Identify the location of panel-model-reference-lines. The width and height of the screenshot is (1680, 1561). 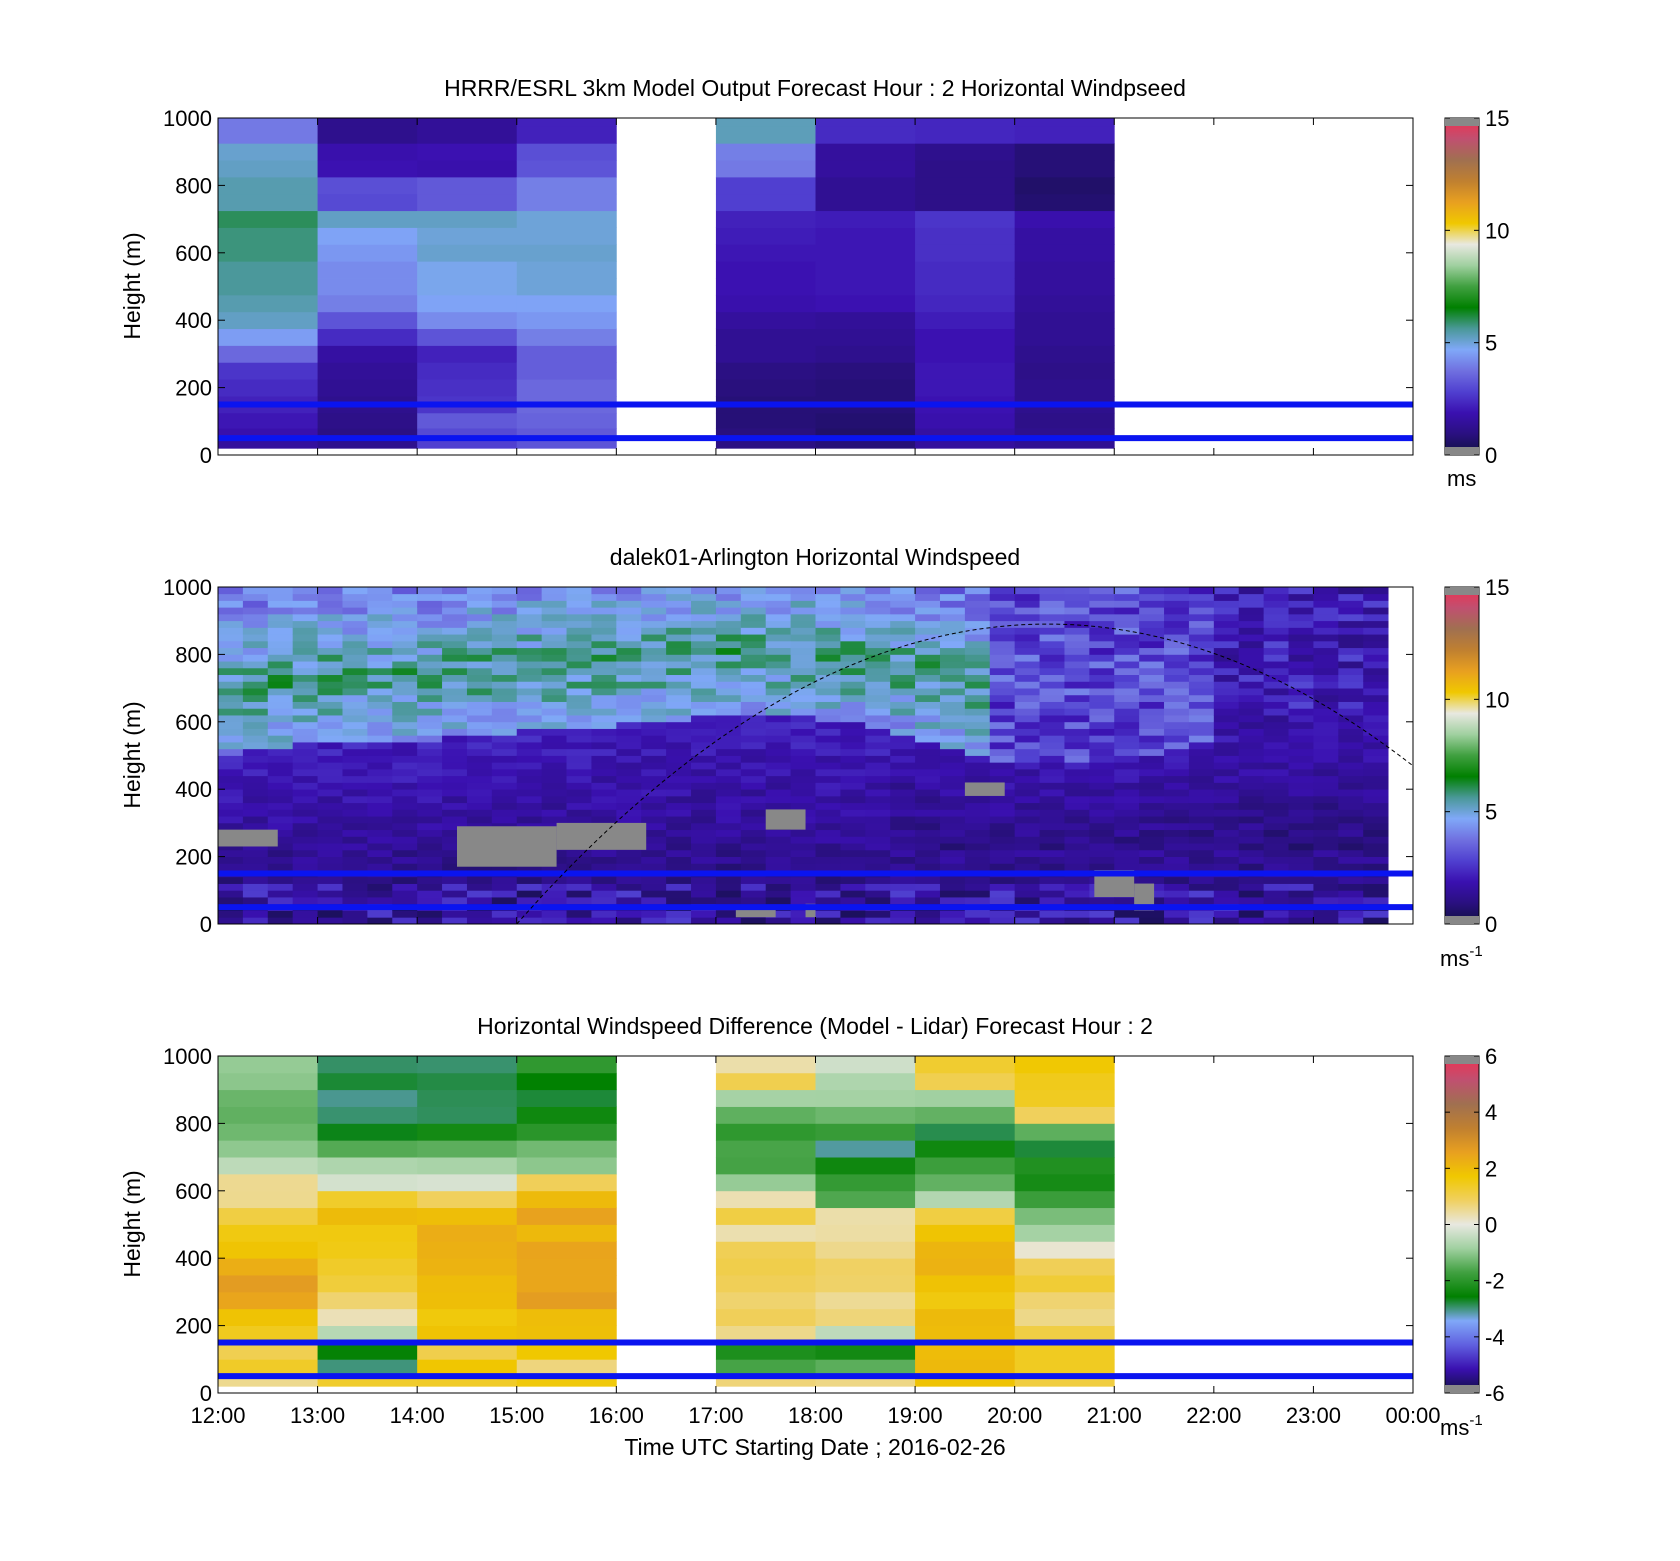
(815, 421).